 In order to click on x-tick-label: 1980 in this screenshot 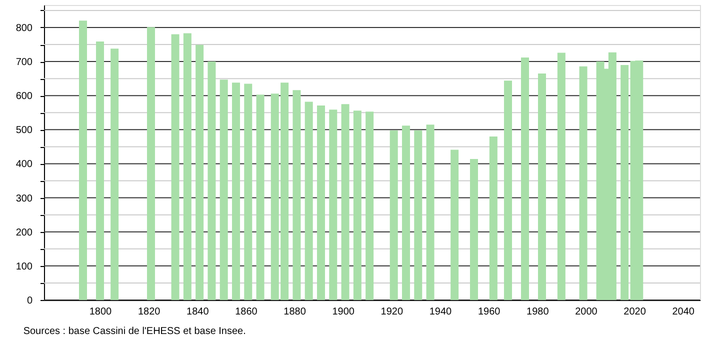, I will do `click(538, 312)`.